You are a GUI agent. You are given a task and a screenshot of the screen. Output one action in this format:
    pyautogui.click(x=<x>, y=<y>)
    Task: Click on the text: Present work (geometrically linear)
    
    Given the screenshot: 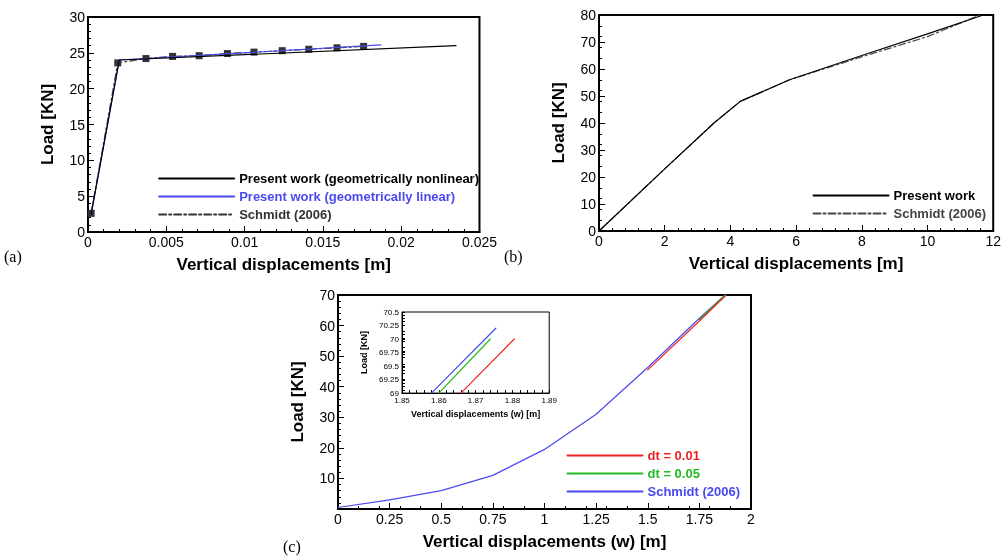 What is the action you would take?
    pyautogui.click(x=347, y=196)
    